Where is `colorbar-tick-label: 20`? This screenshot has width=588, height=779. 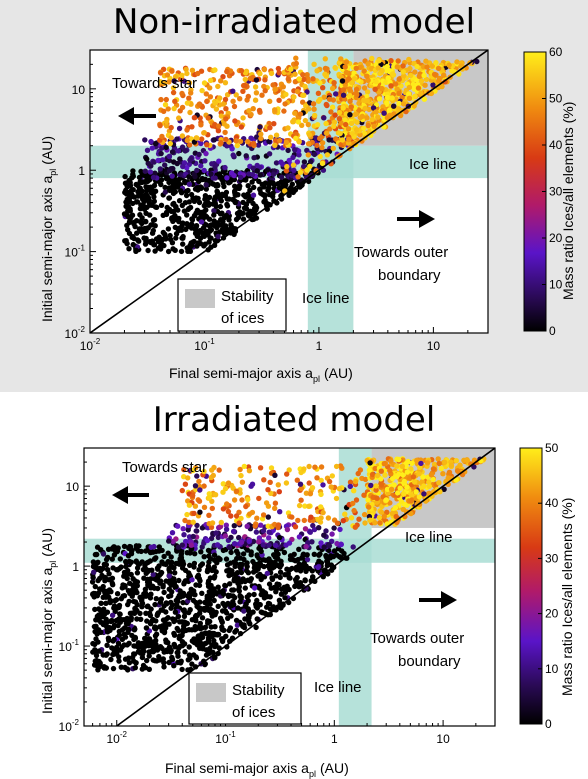 colorbar-tick-label: 20 is located at coordinates (556, 238).